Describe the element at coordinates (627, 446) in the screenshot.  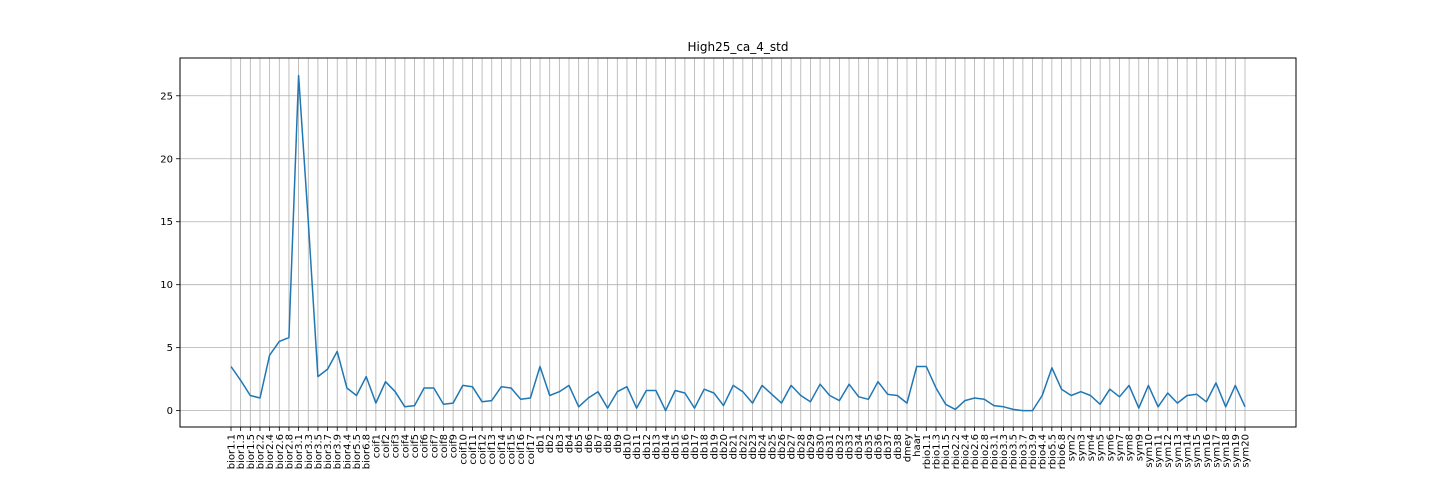
I see `x-tick-label: db10` at that location.